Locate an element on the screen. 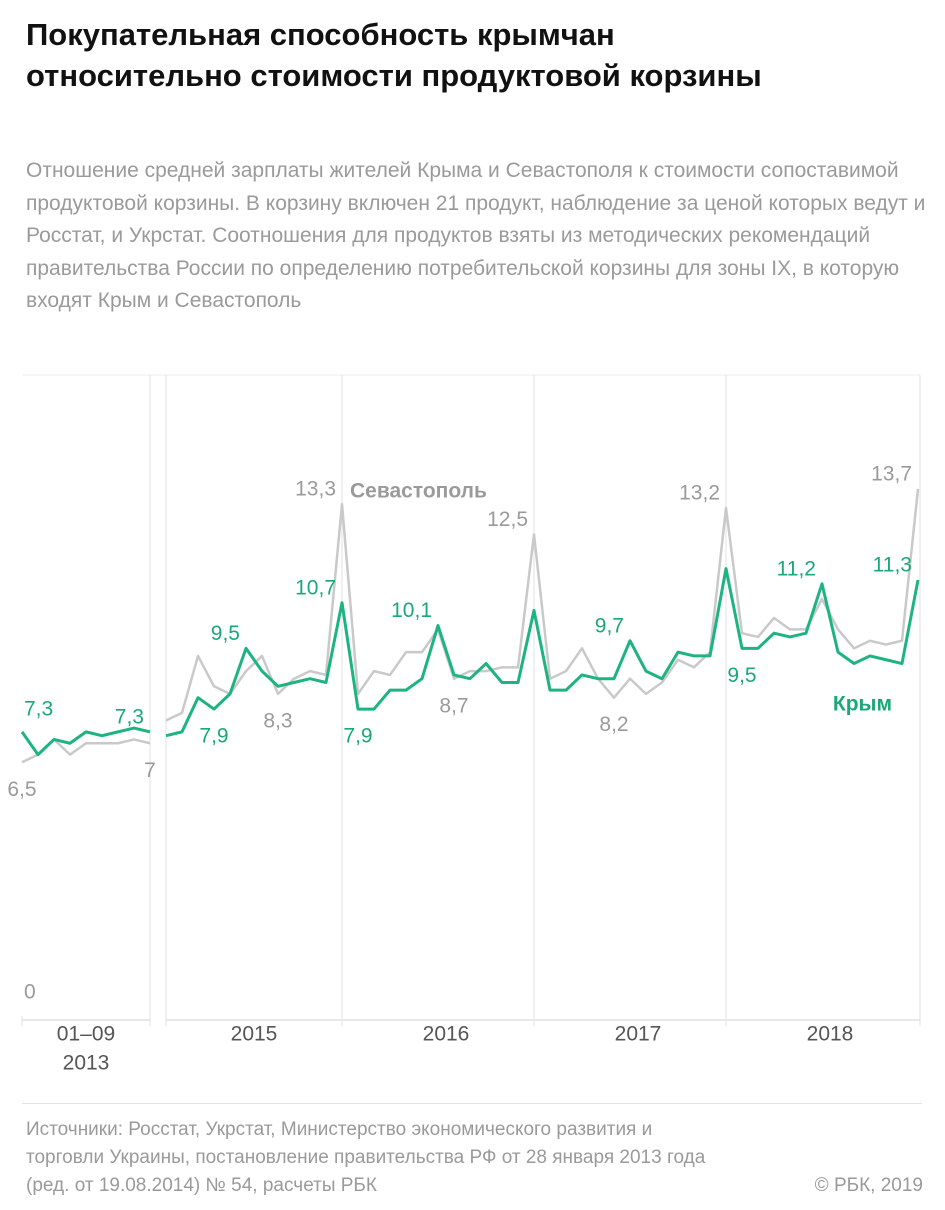 The image size is (945, 1210). value-label: 10,1 is located at coordinates (411, 610).